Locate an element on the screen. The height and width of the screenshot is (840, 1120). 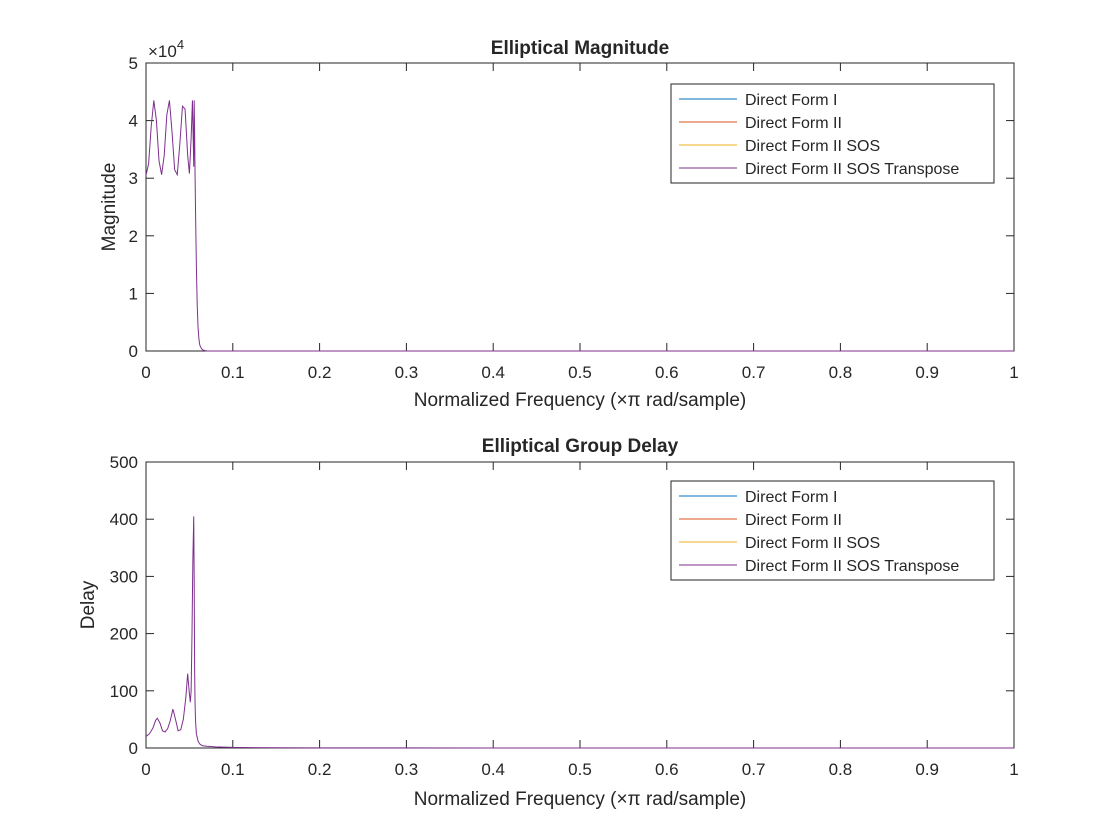
group-delay-legend-box is located at coordinates (832, 530).